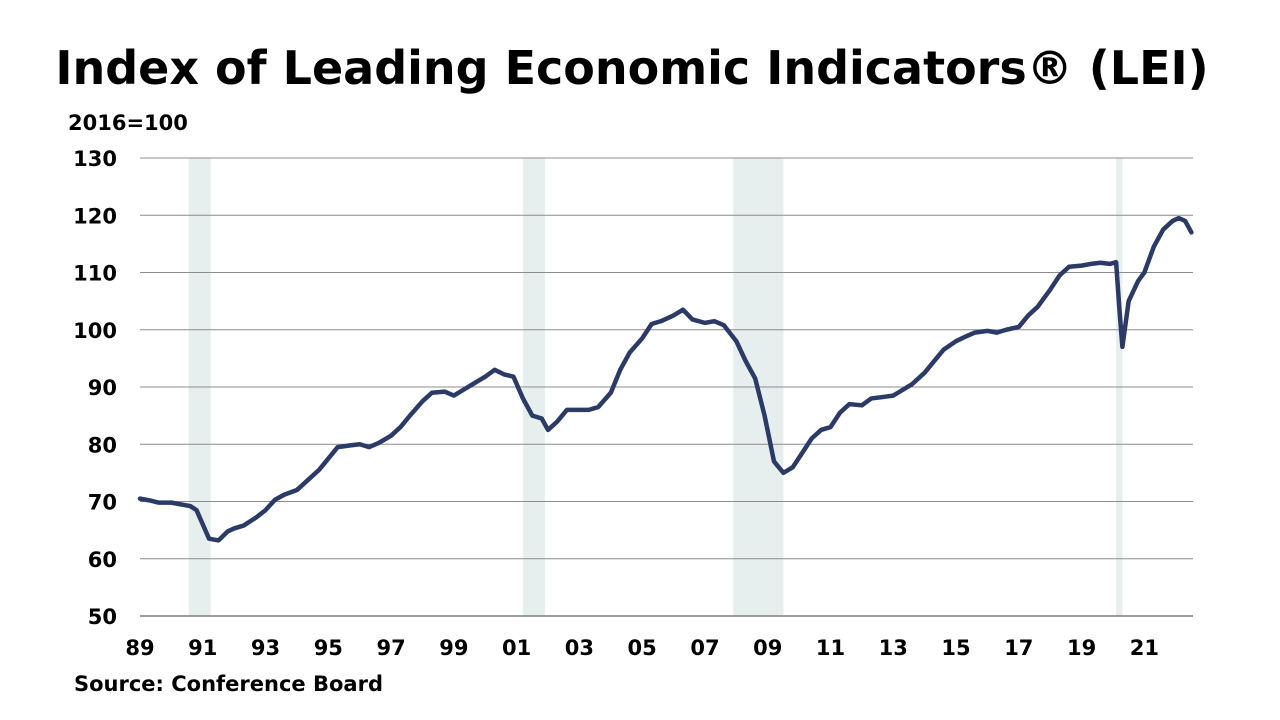 The height and width of the screenshot is (720, 1280). Describe the element at coordinates (955, 648) in the screenshot. I see `x-tick-label-15: 15` at that location.